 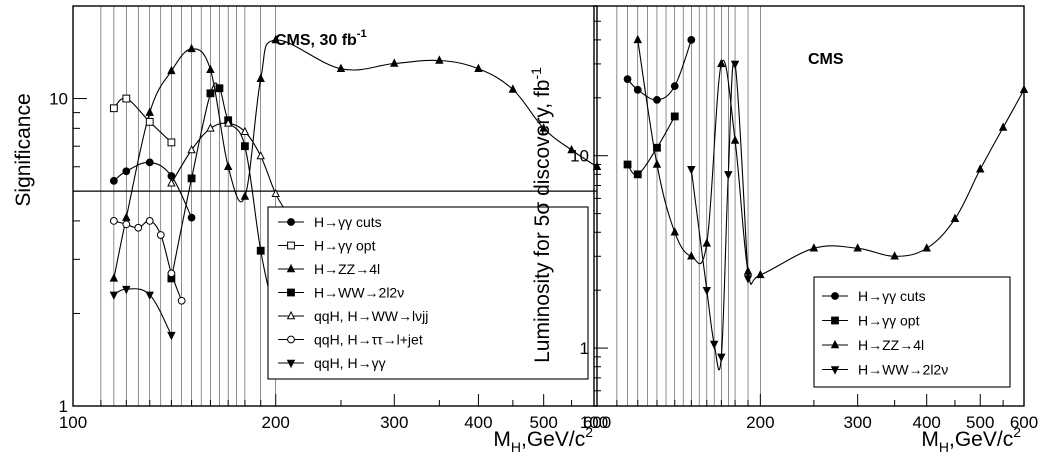 What do you see at coordinates (826, 59) in the screenshot?
I see `chart-label: CMS` at bounding box center [826, 59].